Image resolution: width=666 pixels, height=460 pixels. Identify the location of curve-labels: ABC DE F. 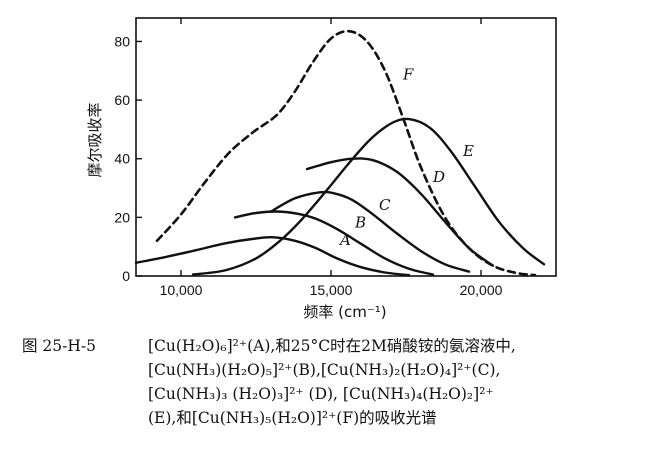
(406, 158).